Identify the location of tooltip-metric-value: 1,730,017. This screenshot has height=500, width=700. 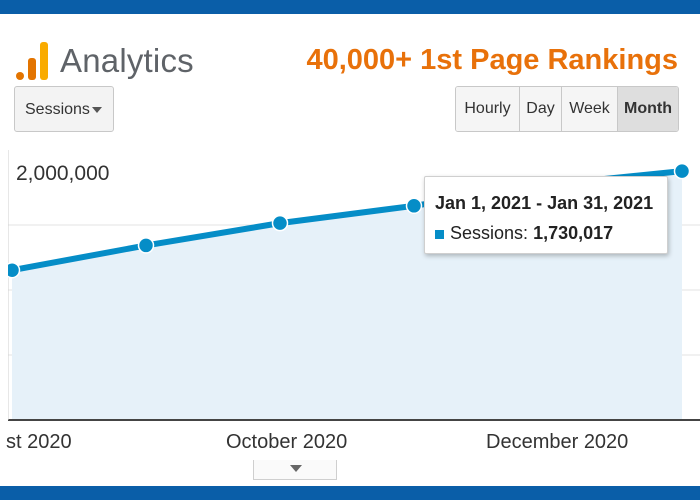
(573, 233).